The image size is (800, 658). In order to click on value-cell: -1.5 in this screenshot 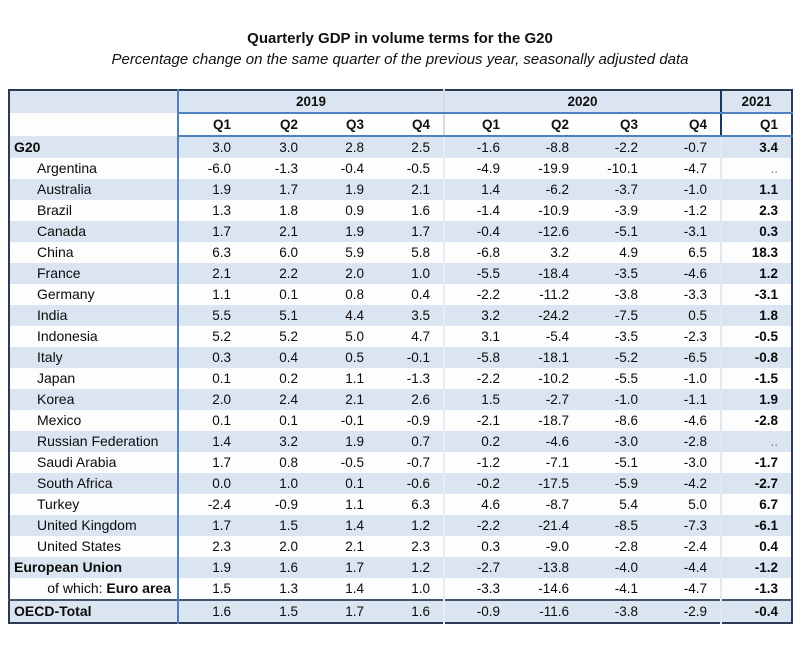, I will do `click(756, 378)`.